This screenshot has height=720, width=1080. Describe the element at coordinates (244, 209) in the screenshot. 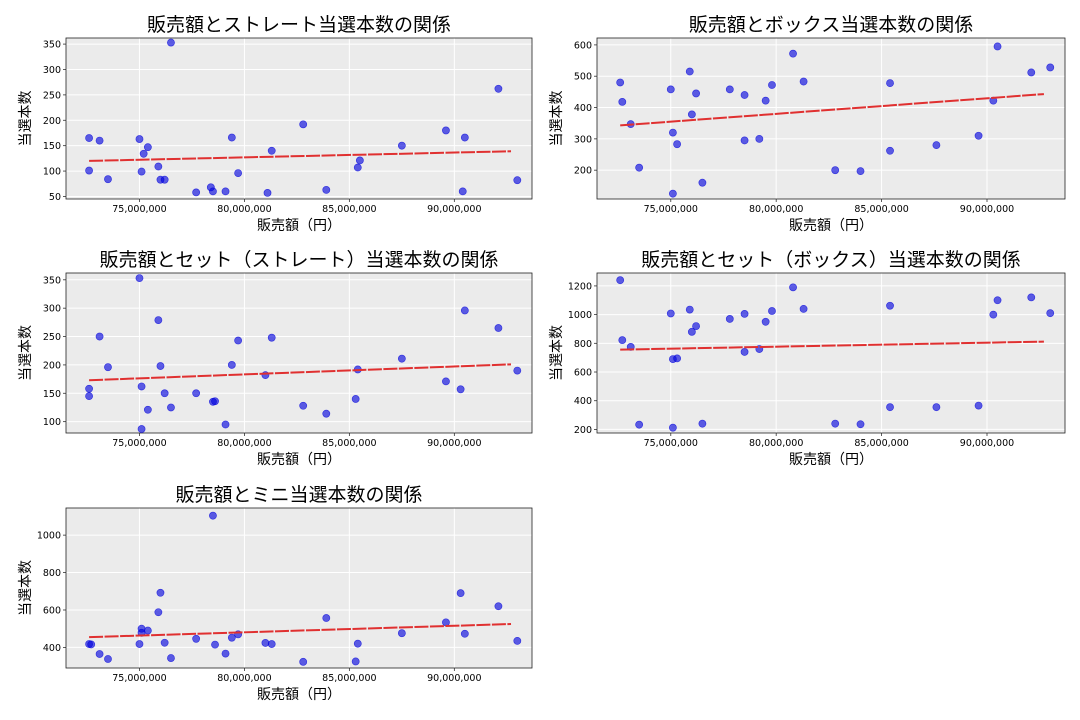

I see `x-tick-label: 80,000,000` at that location.